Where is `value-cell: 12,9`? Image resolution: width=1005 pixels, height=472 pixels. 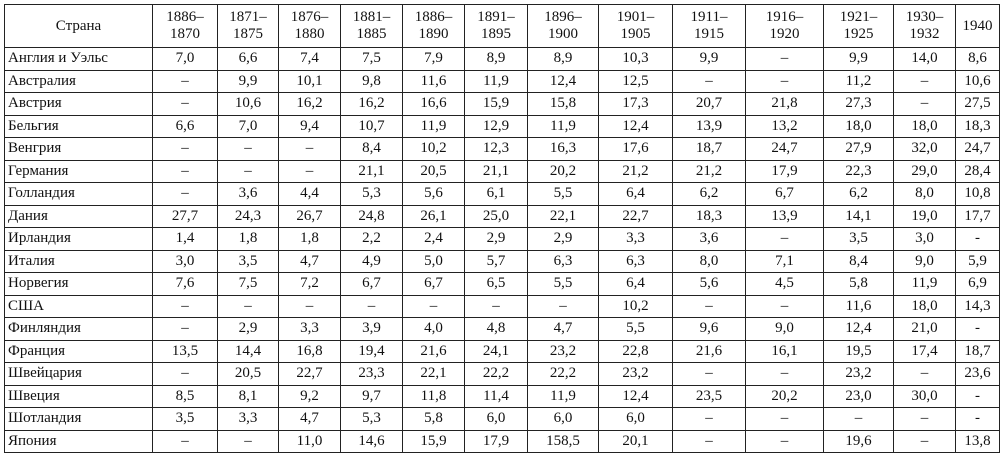
value-cell: 12,9 is located at coordinates (496, 126).